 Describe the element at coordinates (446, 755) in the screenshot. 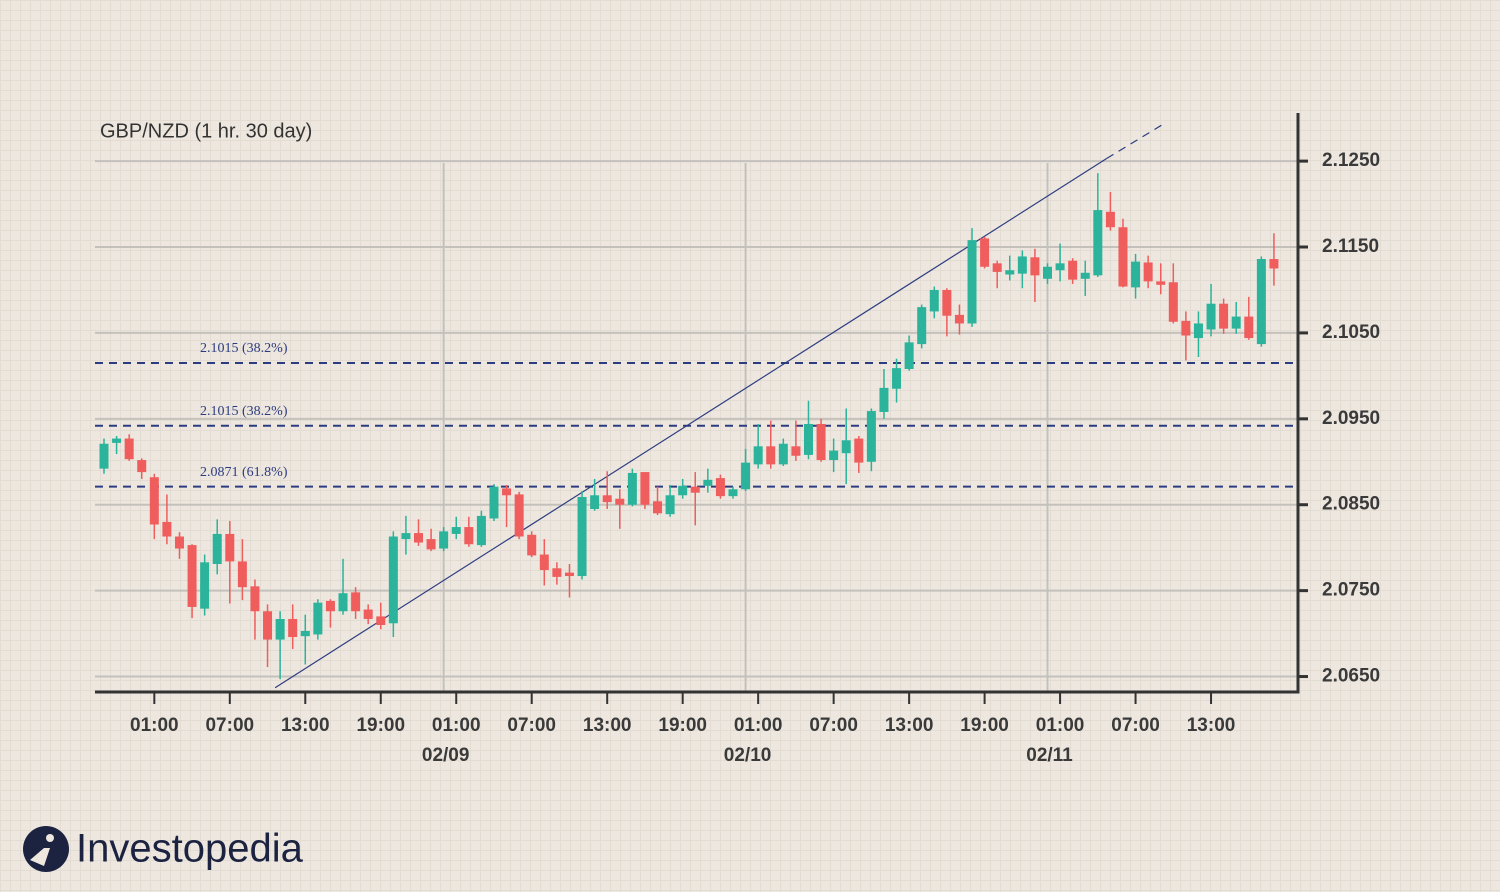

I see `x-date-label: 02/09` at that location.